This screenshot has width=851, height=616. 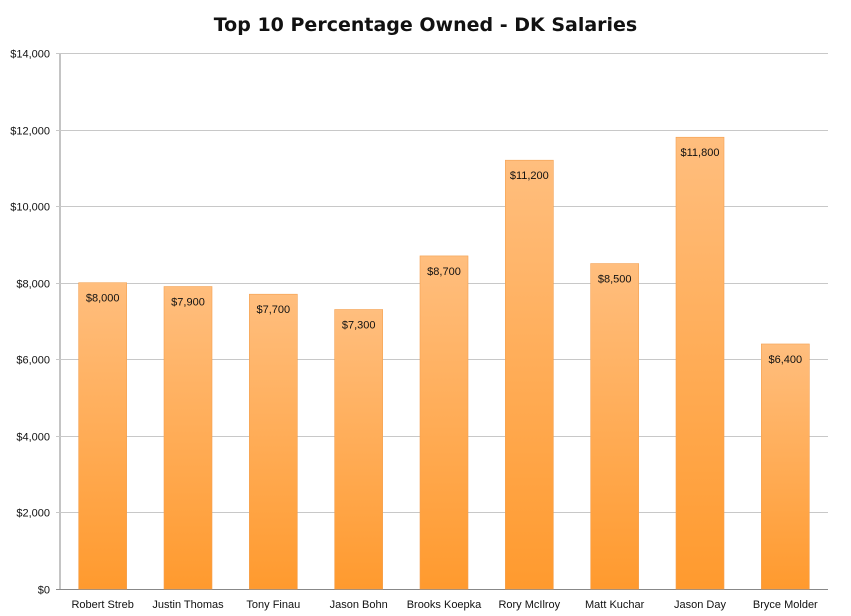 What do you see at coordinates (33, 514) in the screenshot?
I see `y-tick-label: $2,000` at bounding box center [33, 514].